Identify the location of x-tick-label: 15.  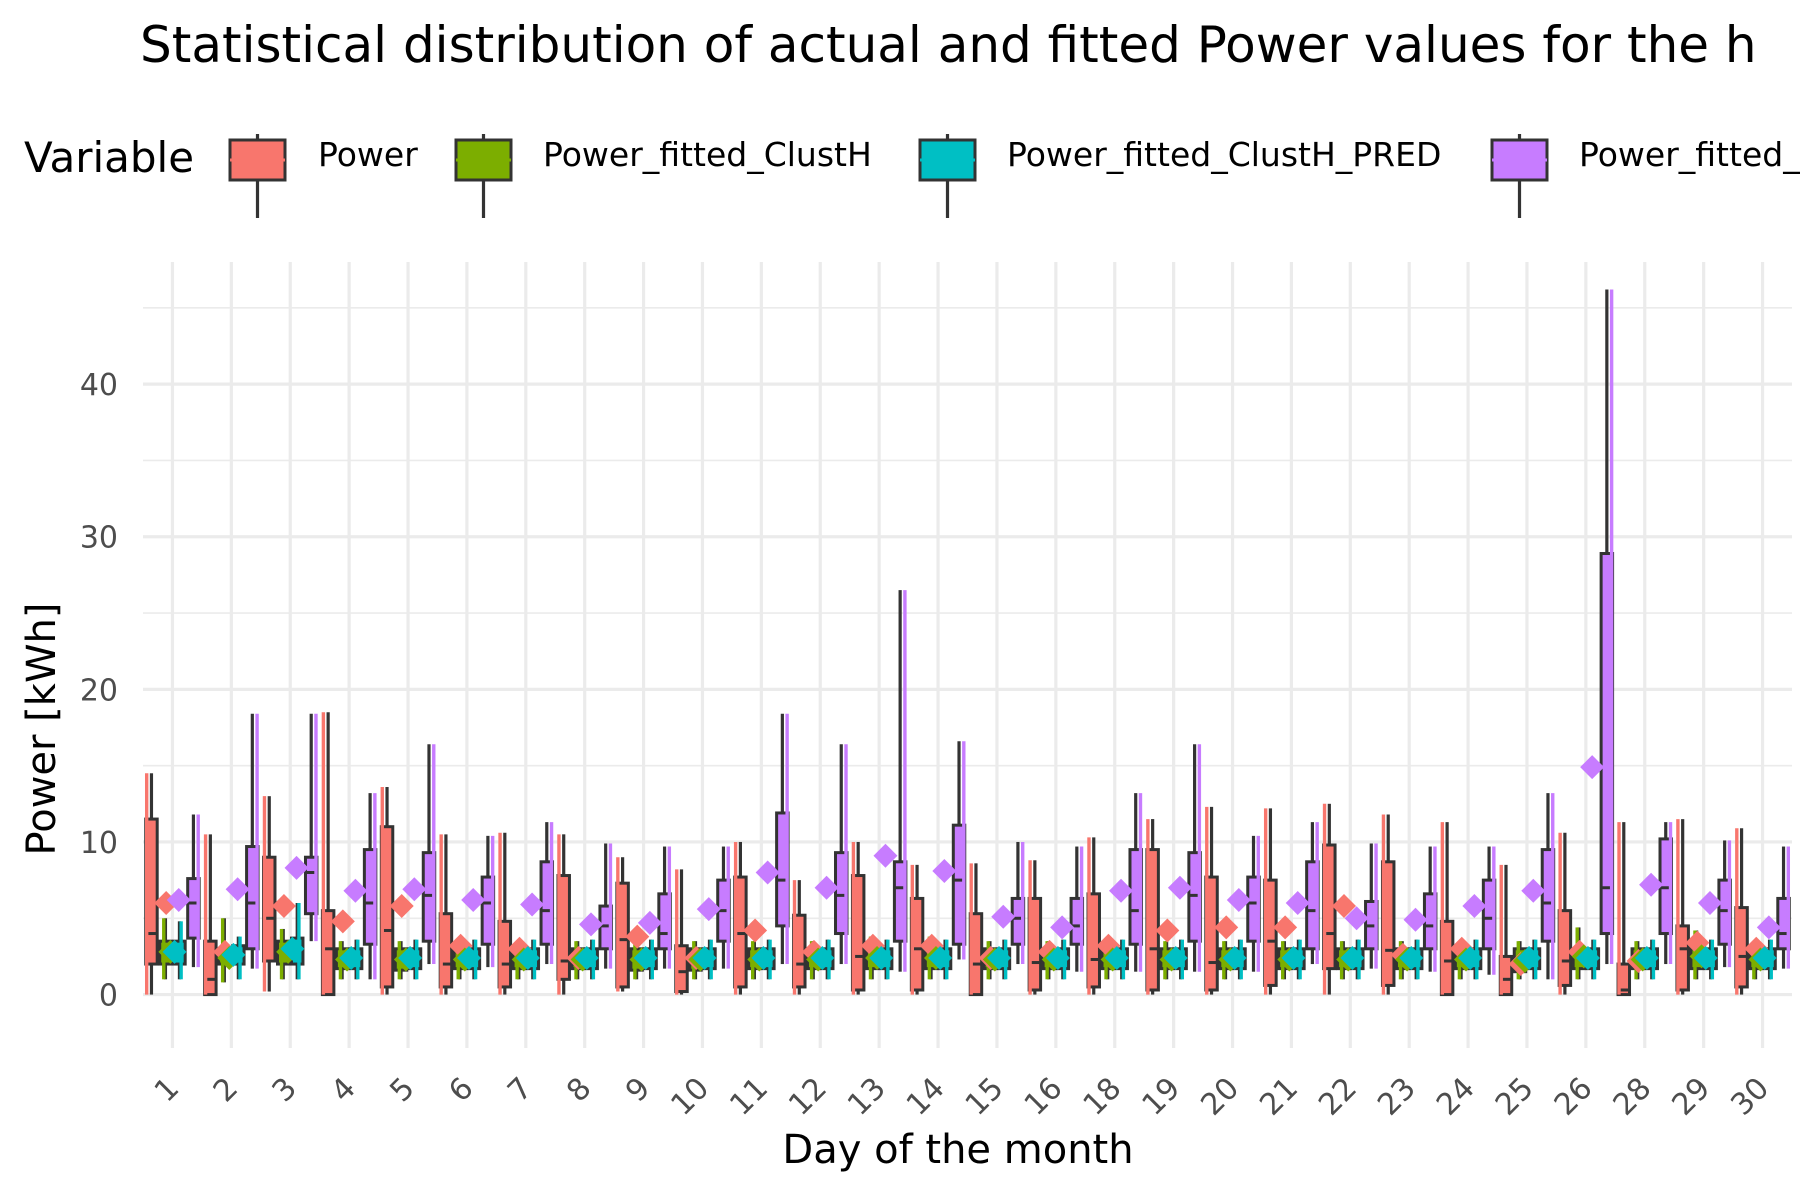
(985, 1097).